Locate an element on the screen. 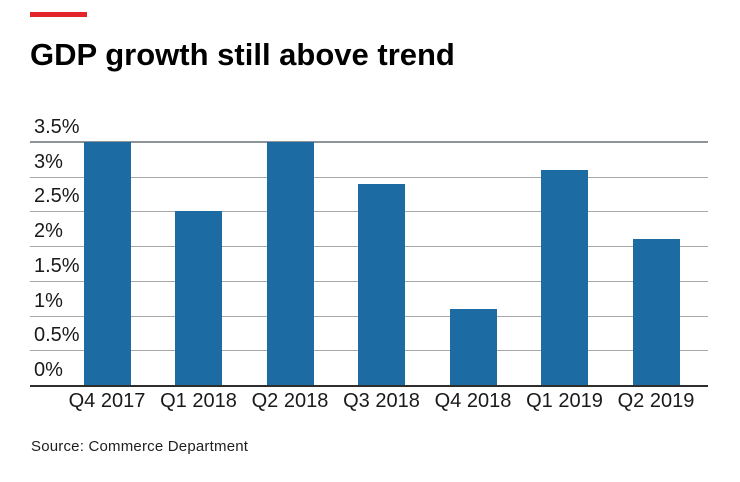  bar-q2-2018 is located at coordinates (290, 263).